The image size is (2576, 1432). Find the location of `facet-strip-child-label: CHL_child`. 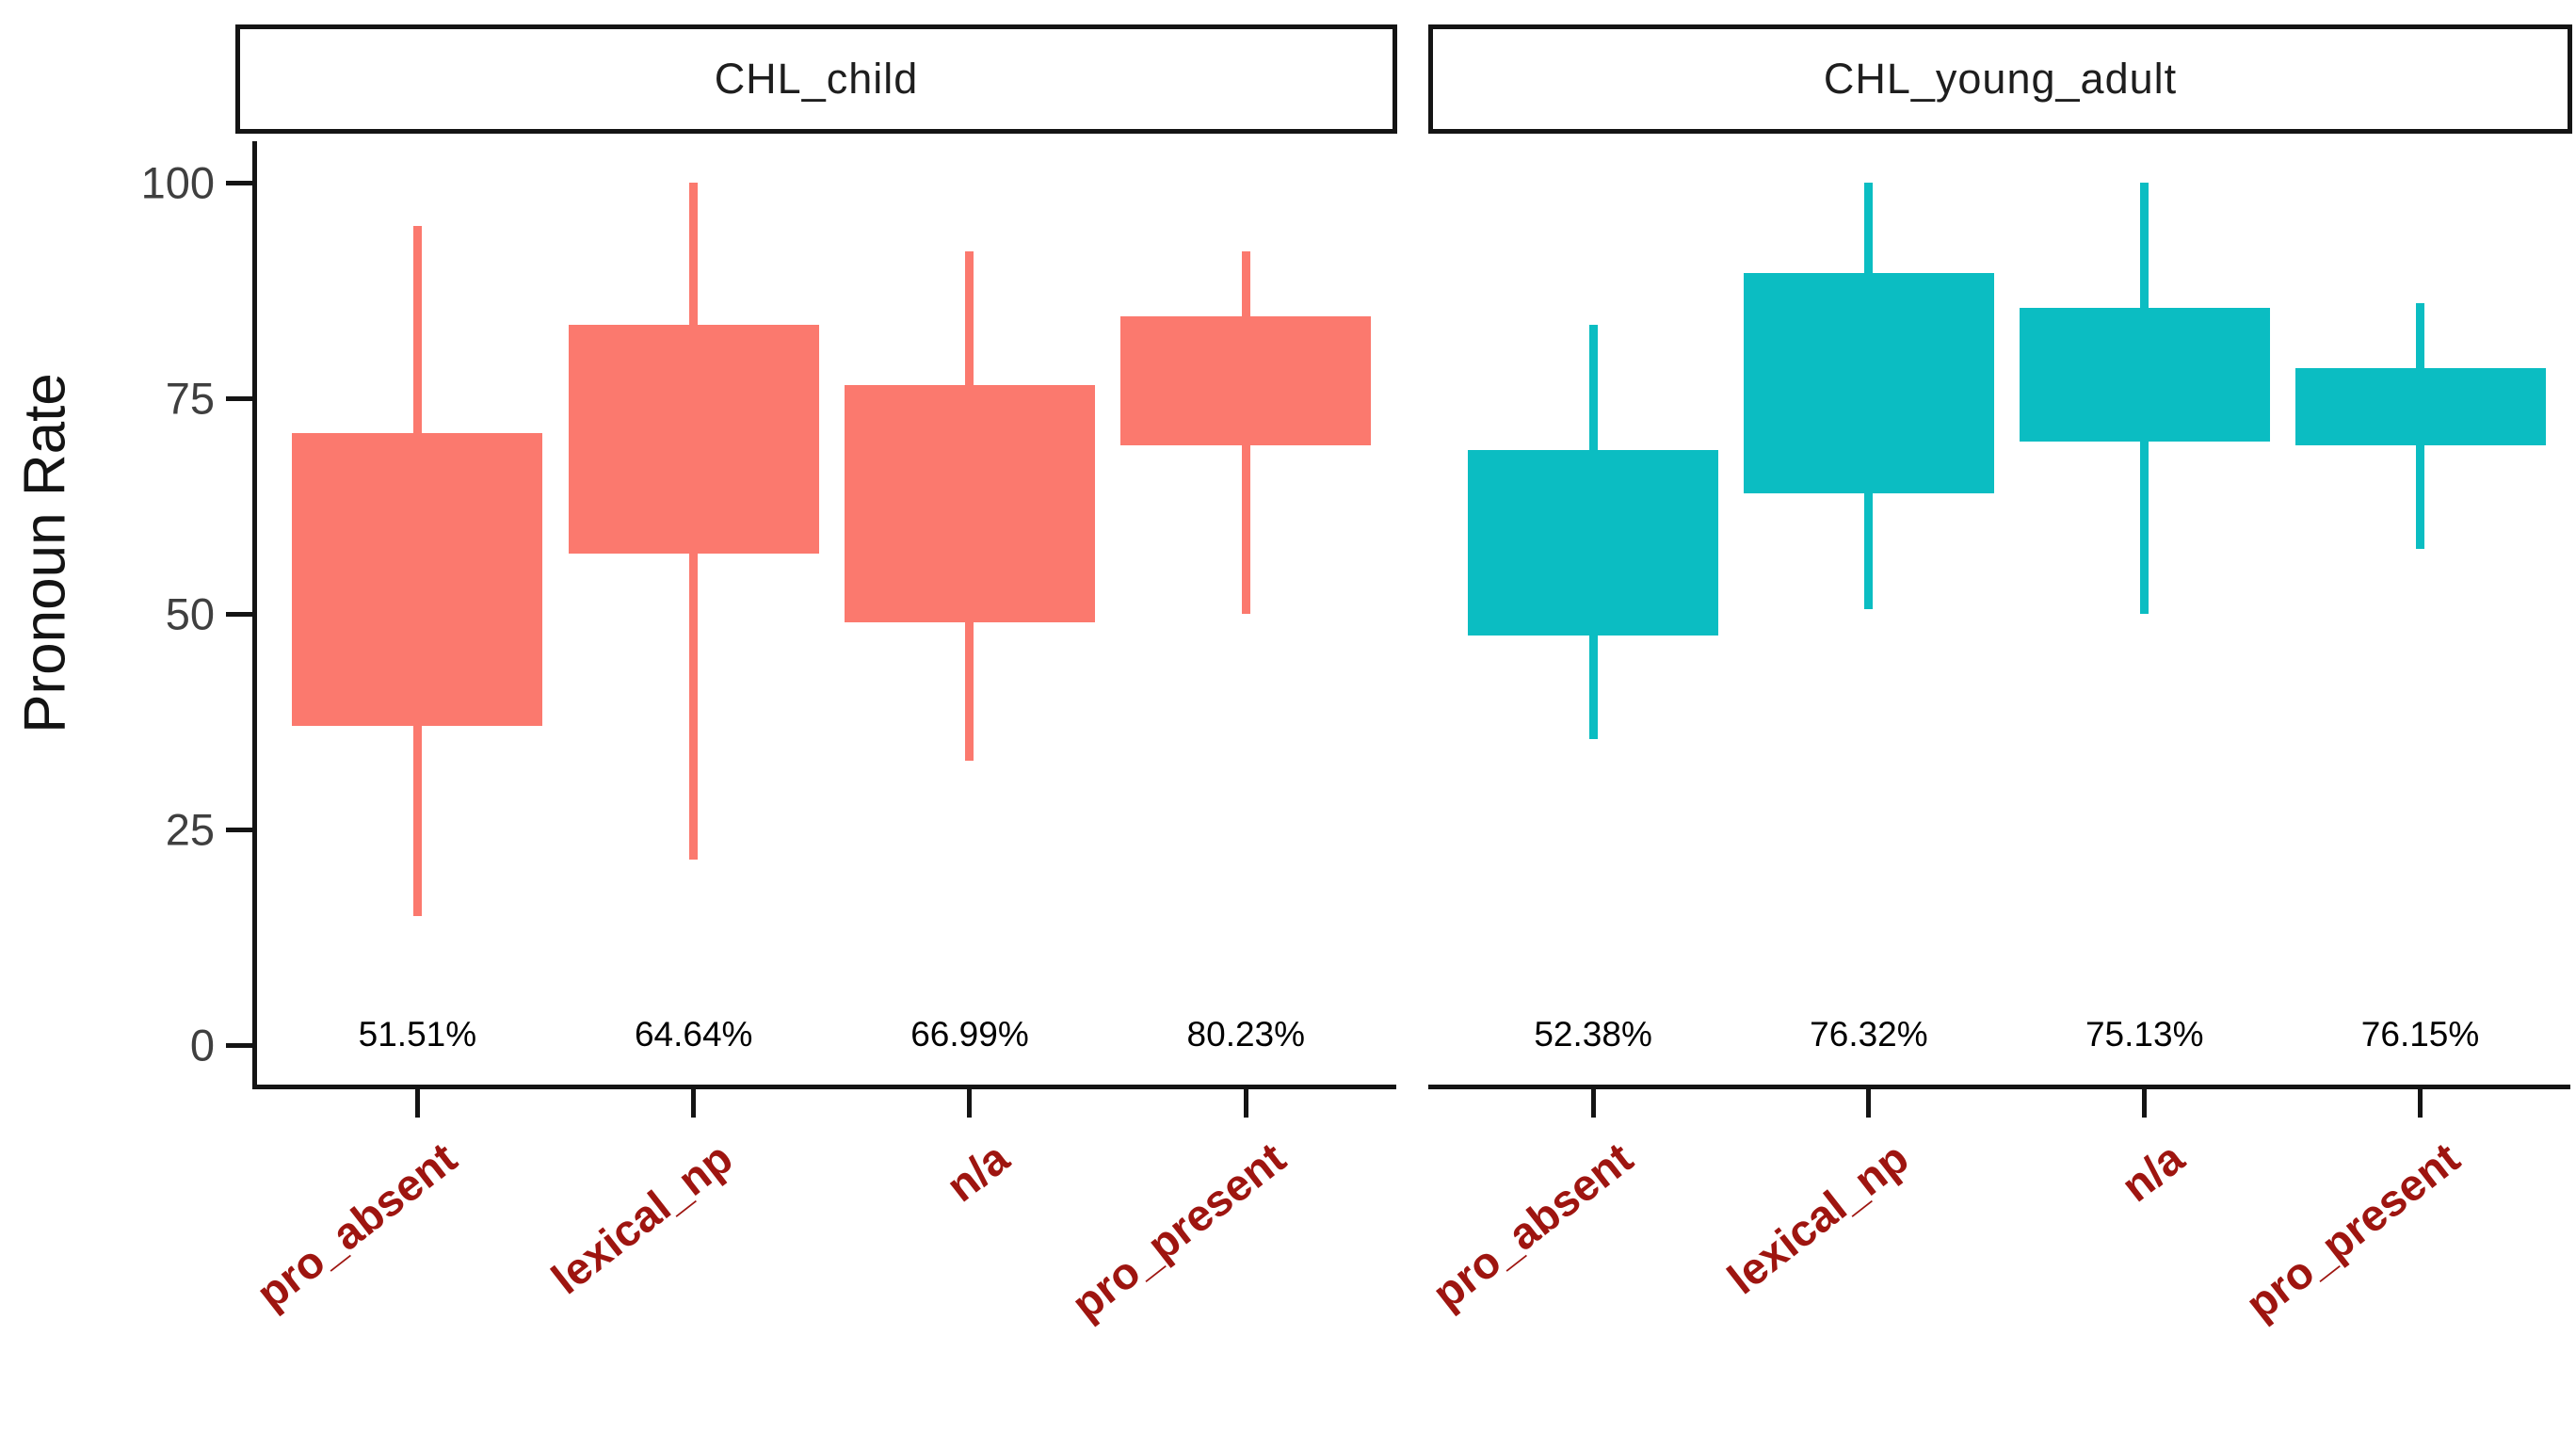

facet-strip-child-label: CHL_child is located at coordinates (816, 79).